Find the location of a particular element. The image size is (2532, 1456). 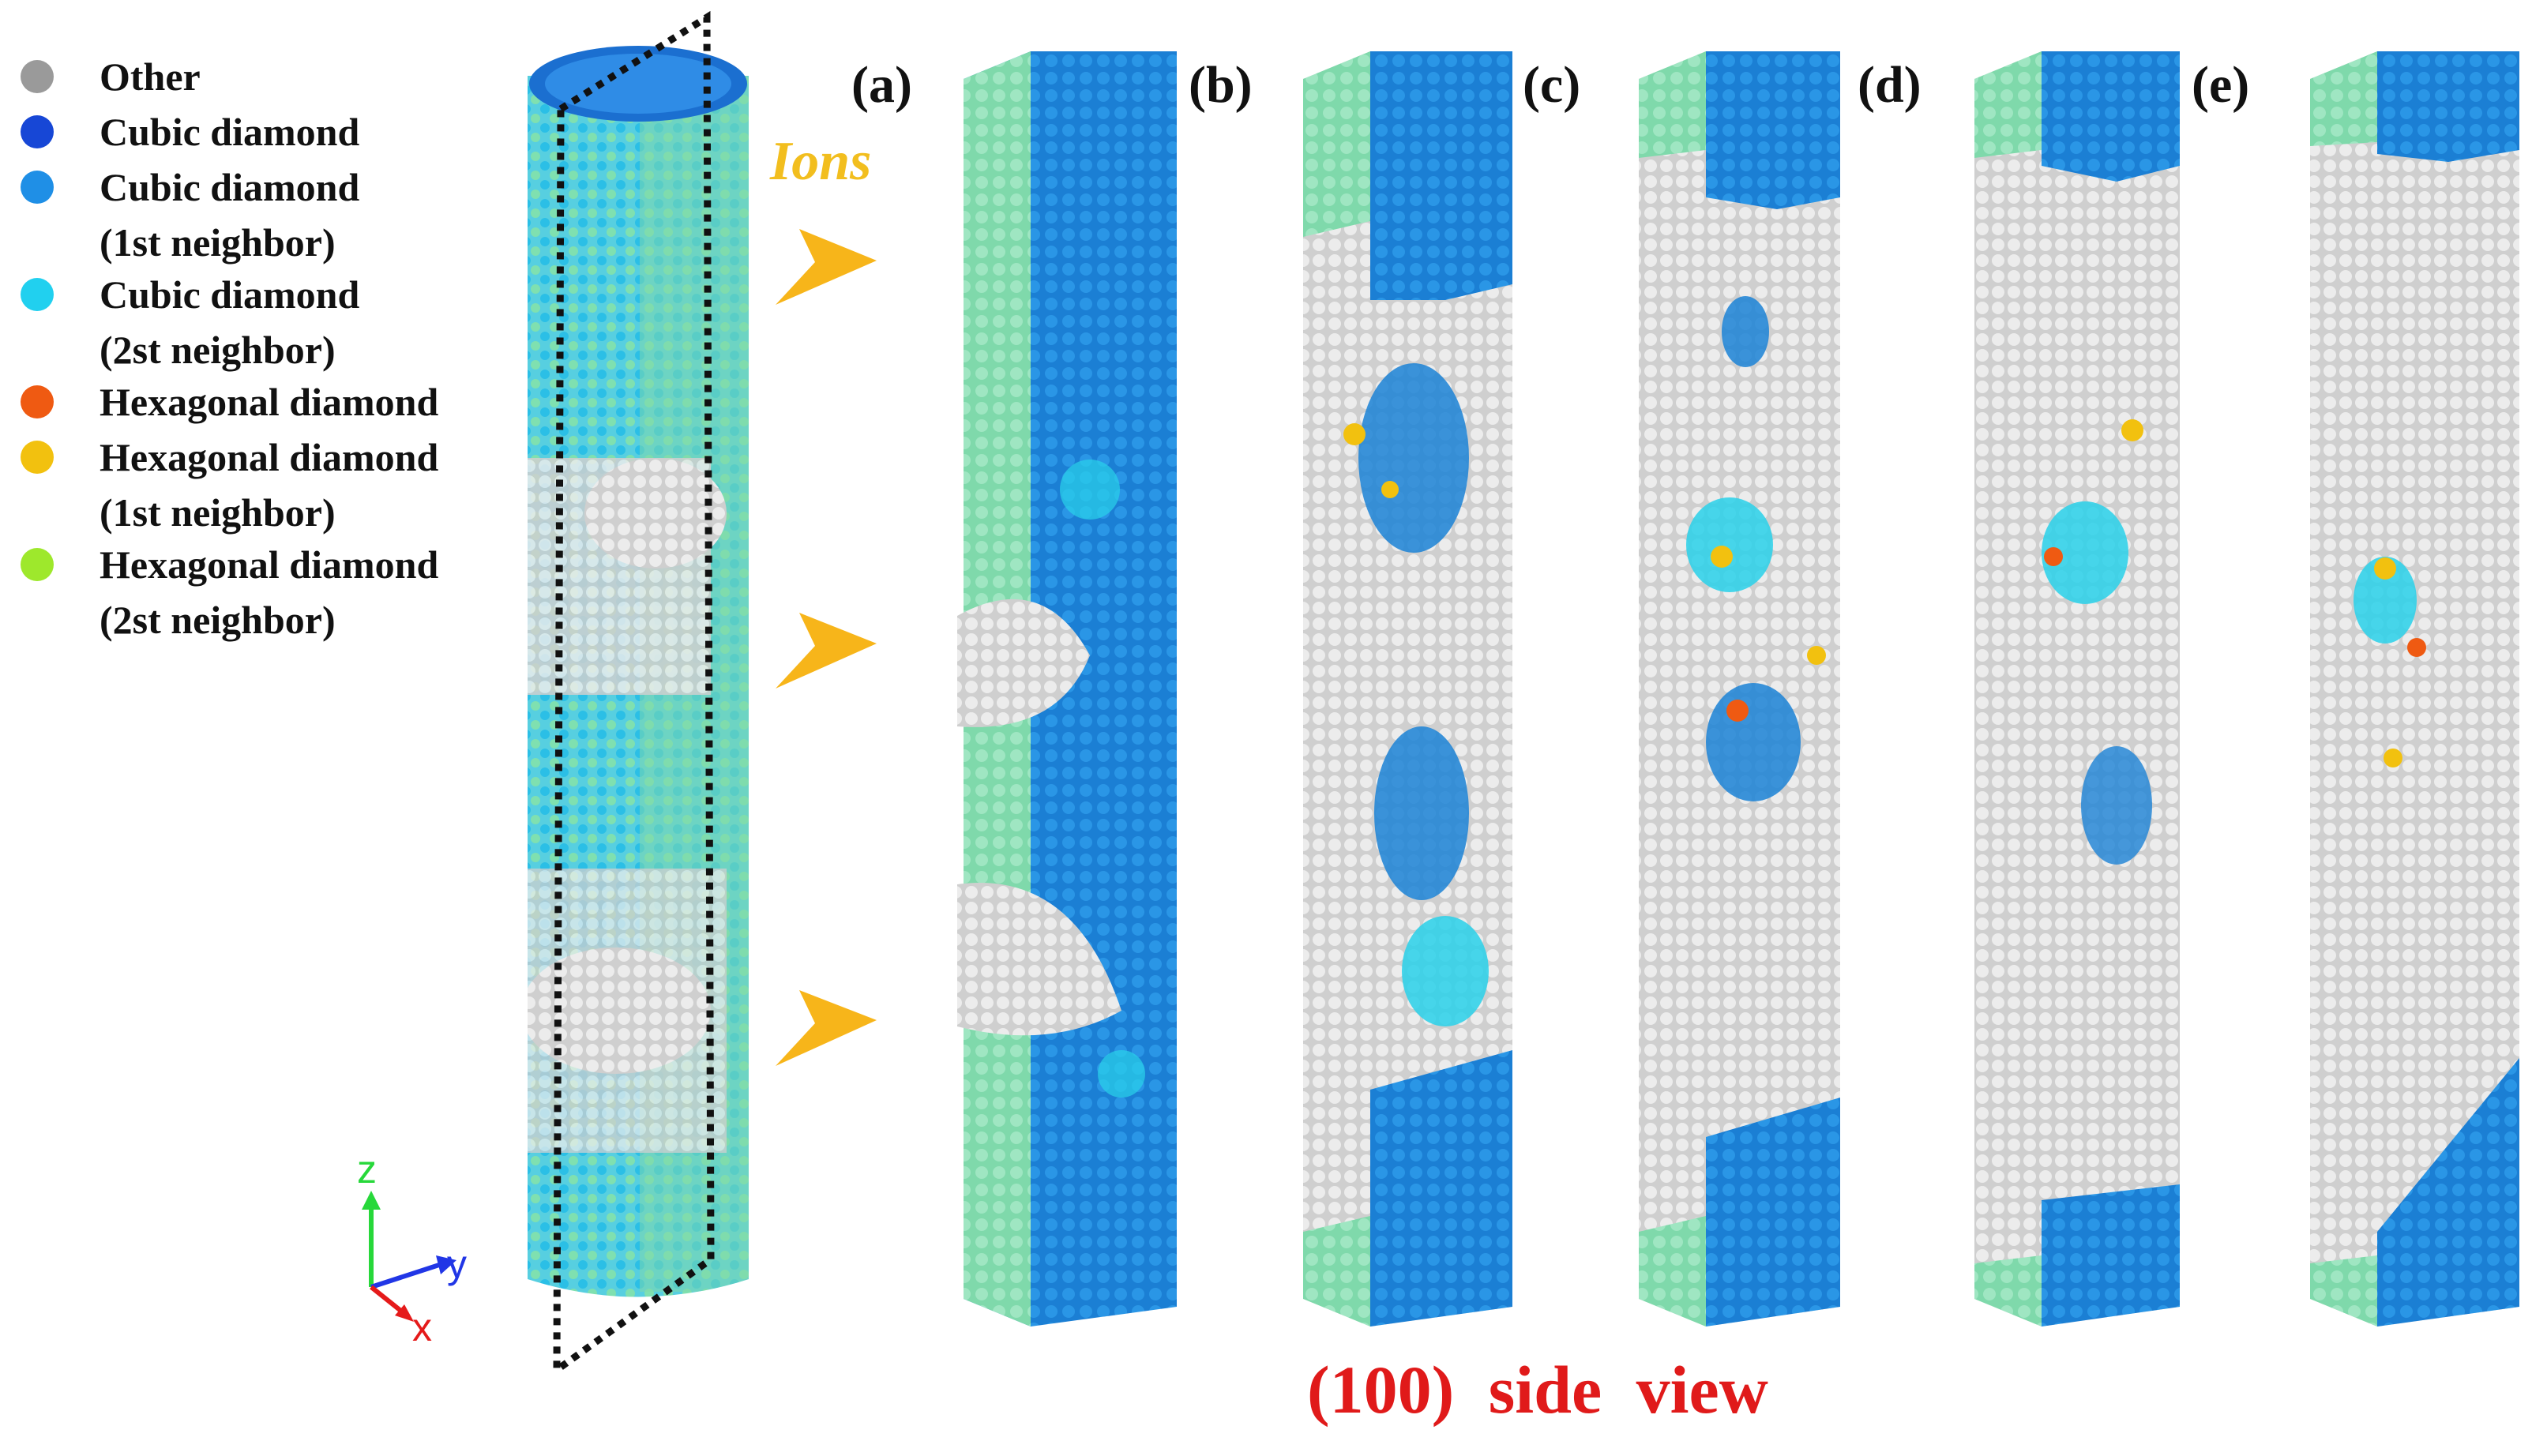

legend-swatch-hexagonal-diamond-2st is located at coordinates (38, 564).